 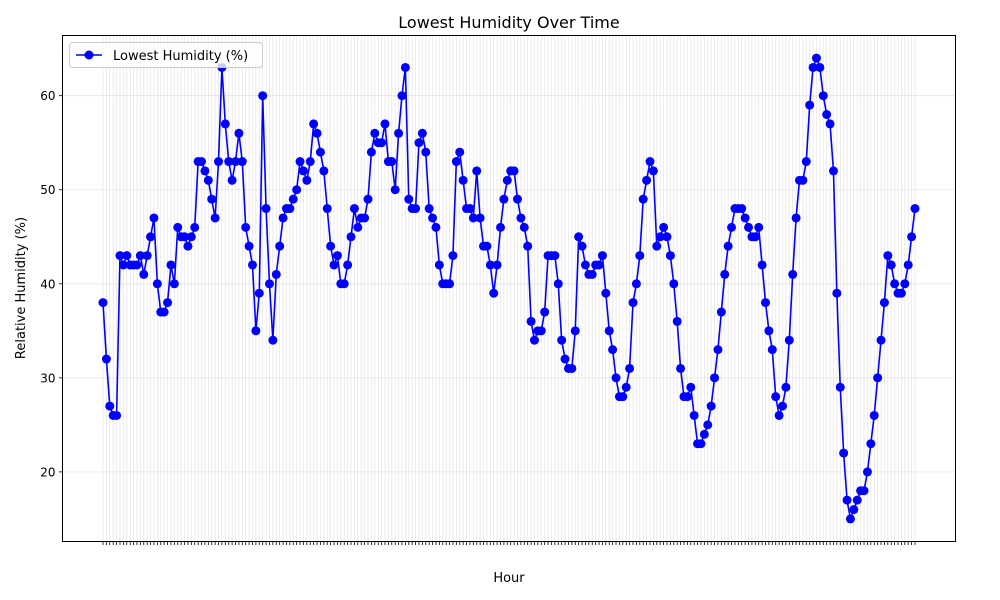 I want to click on x-axis-ticks, so click(x=509, y=543).